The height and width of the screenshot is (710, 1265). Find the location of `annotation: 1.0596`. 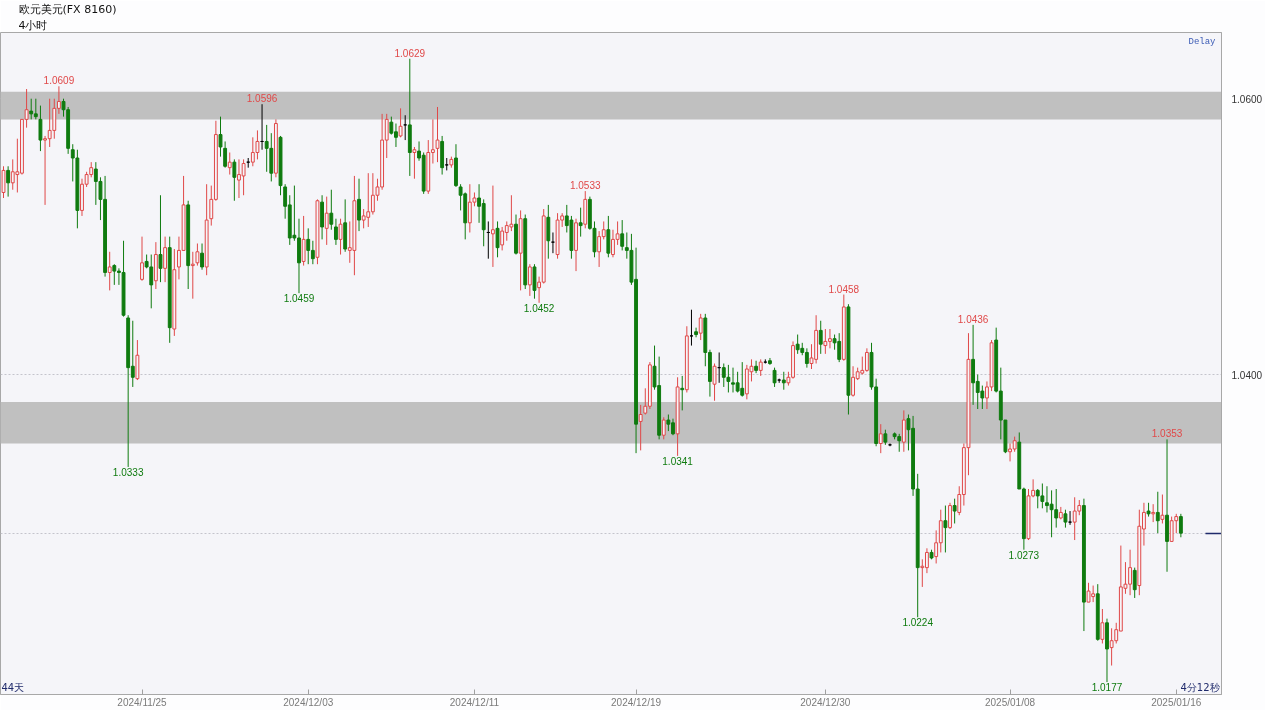

annotation: 1.0596 is located at coordinates (262, 99).